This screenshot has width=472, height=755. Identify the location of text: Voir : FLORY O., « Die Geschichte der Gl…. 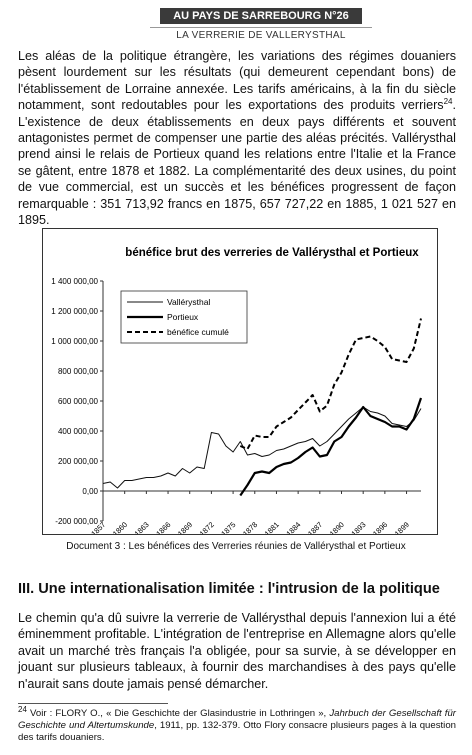
(178, 713).